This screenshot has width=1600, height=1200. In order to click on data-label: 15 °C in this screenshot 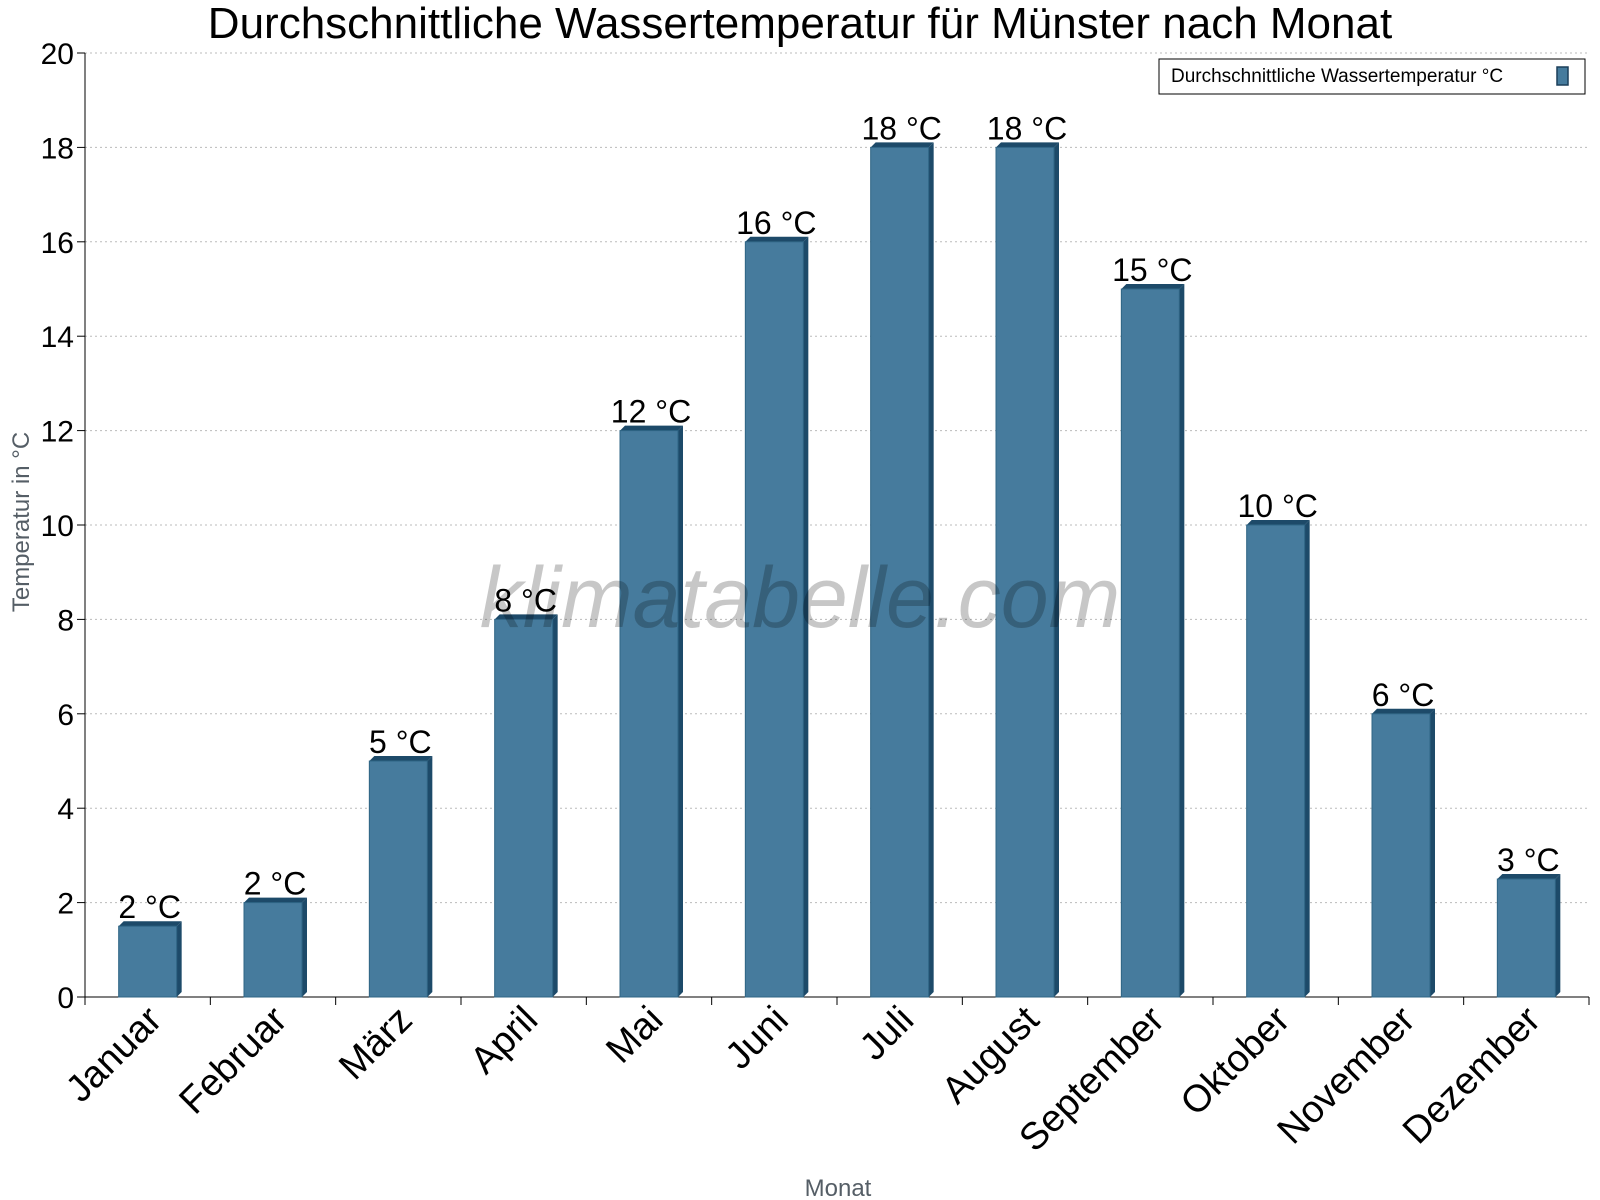, I will do `click(1152, 270)`.